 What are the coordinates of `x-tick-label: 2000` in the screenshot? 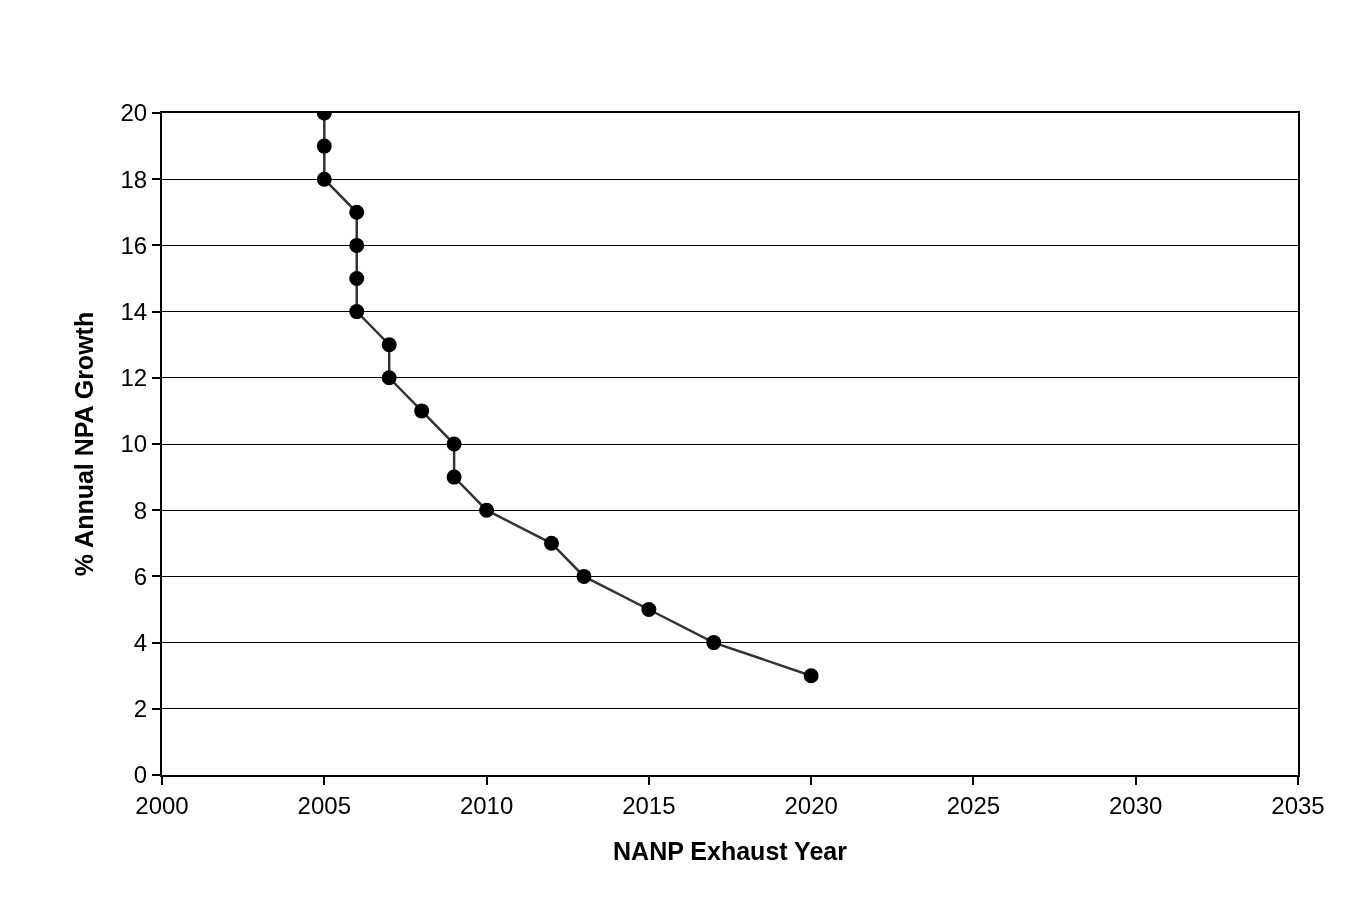 It's located at (162, 805).